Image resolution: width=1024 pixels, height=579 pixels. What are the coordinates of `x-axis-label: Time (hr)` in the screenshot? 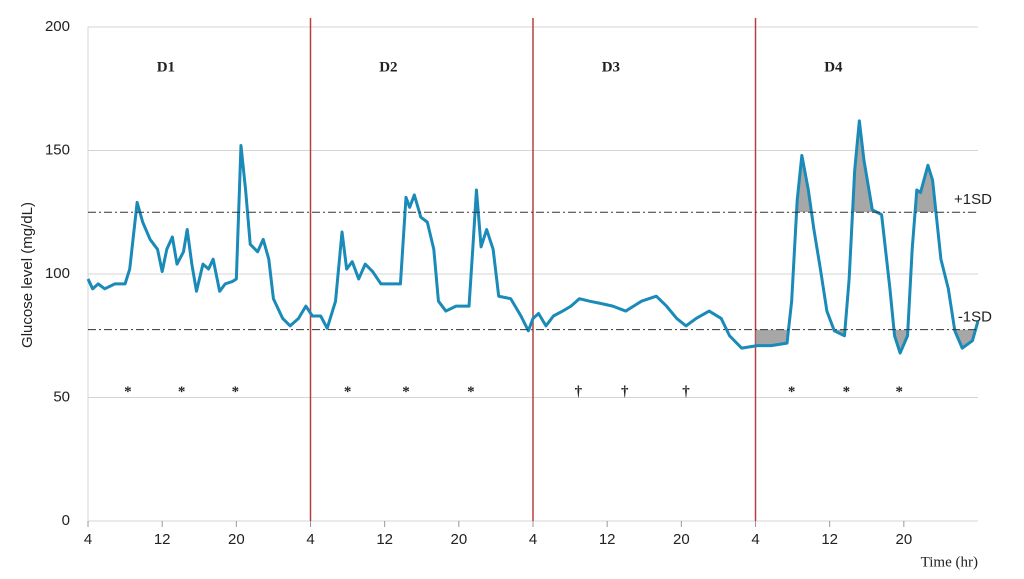 It's located at (949, 562).